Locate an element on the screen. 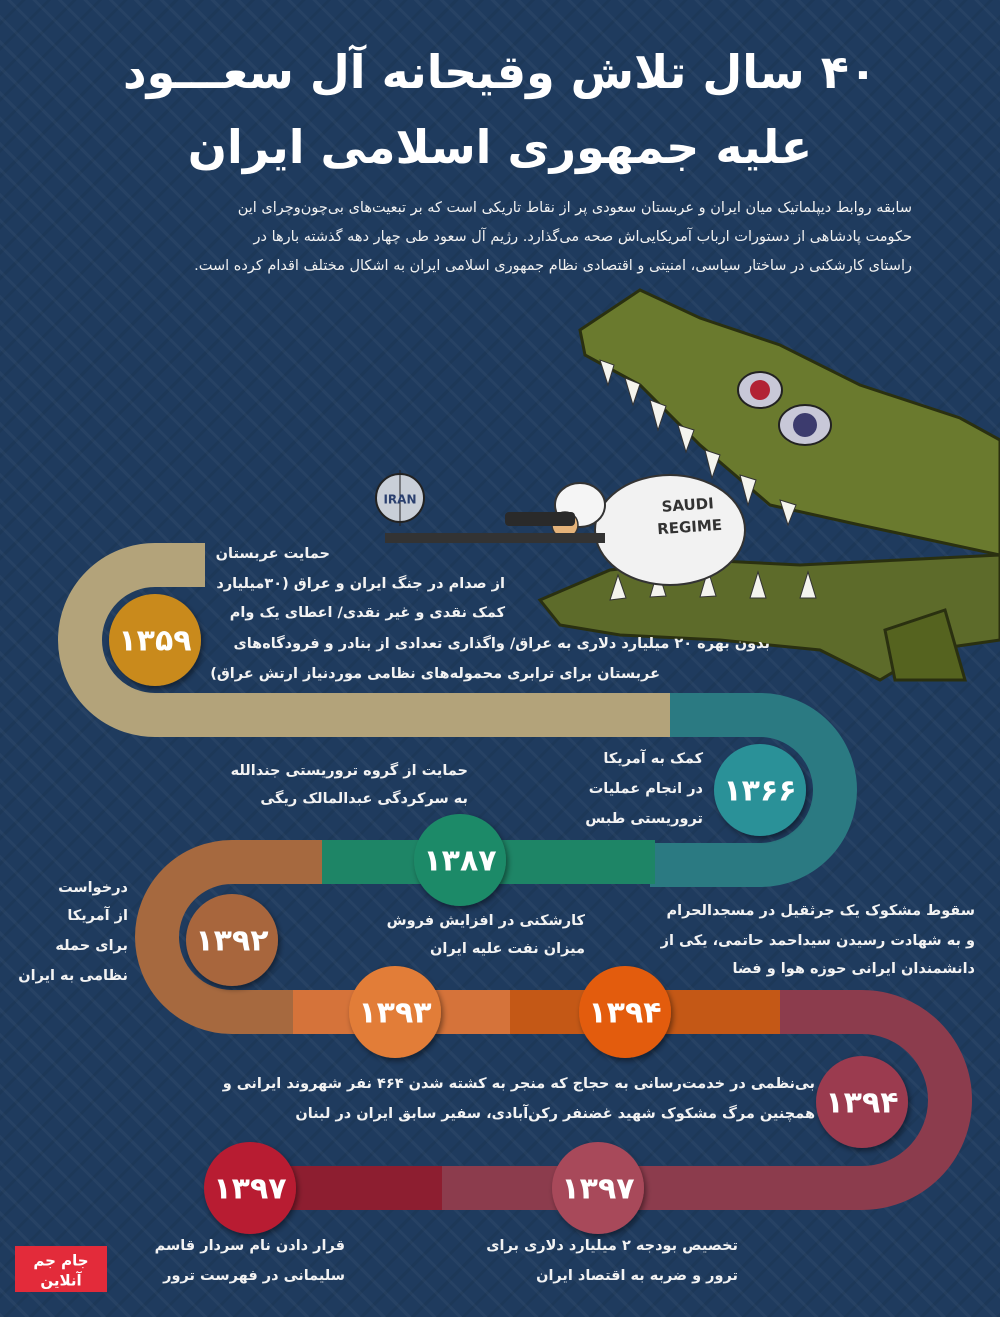 The width and height of the screenshot is (1000, 1317). logo-text: جام جم is located at coordinates (60, 1261).